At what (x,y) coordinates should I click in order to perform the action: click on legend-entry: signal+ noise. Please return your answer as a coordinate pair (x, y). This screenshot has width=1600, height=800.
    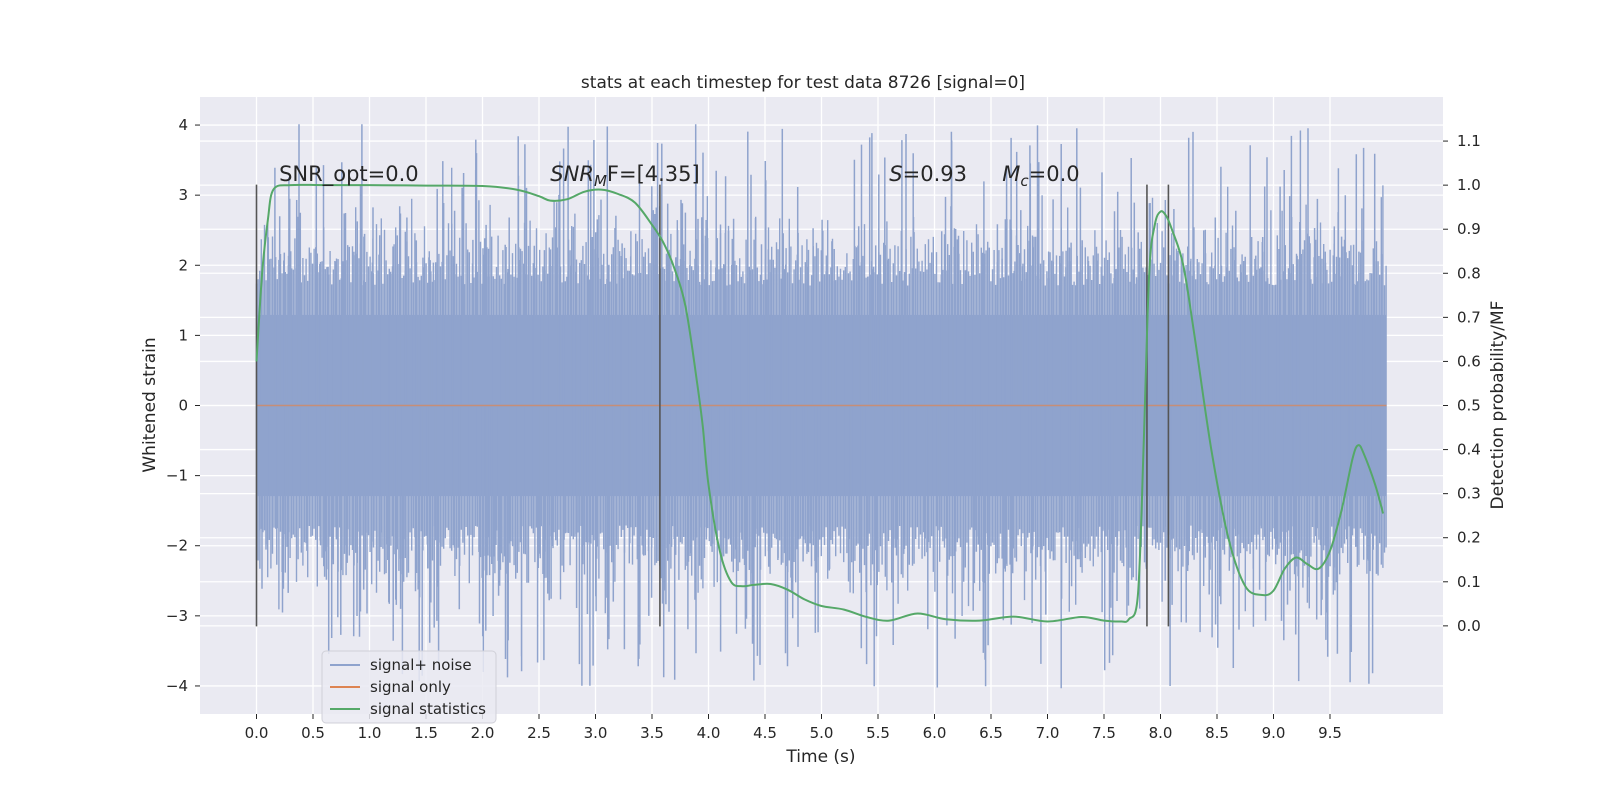
    Looking at the image, I should click on (421, 665).